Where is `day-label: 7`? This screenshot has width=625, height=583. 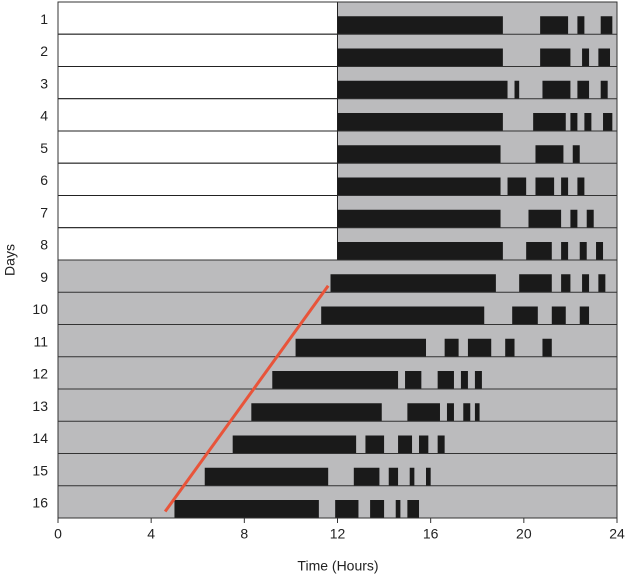 day-label: 7 is located at coordinates (44, 212).